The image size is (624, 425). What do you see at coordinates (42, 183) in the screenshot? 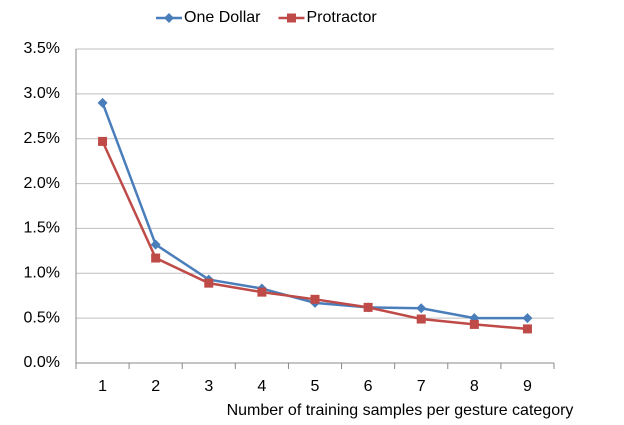
I see `y-tick-label: 2.0%` at bounding box center [42, 183].